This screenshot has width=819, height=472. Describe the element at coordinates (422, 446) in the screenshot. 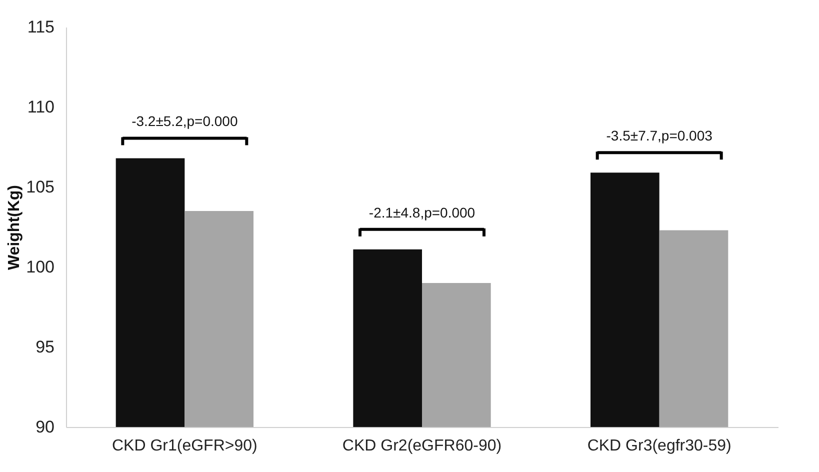

I see `x-tick-label: CKD Gr2(eGFR60-90)` at that location.